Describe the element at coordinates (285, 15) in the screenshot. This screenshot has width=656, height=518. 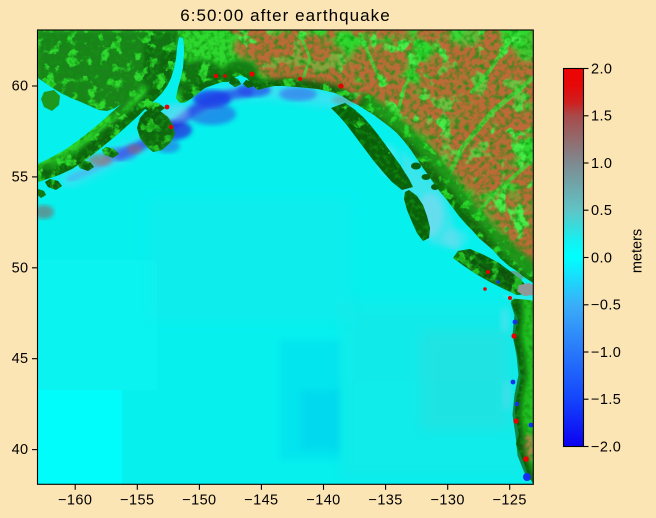
I see `svg-text: 6:50:00 after earthquake` at that location.